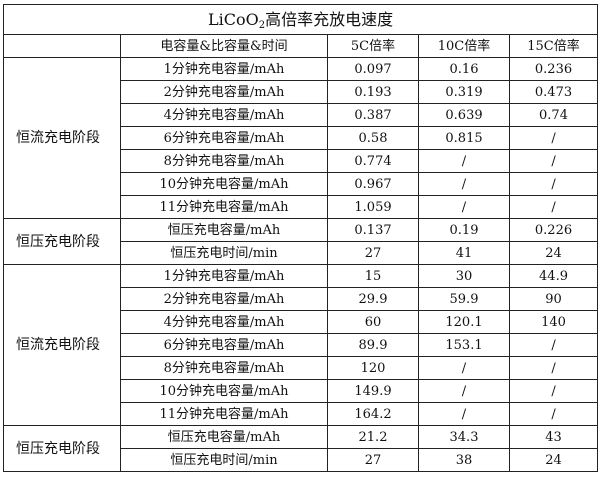  Describe the element at coordinates (262, 25) in the screenshot. I see `title-subscript: 2` at that location.